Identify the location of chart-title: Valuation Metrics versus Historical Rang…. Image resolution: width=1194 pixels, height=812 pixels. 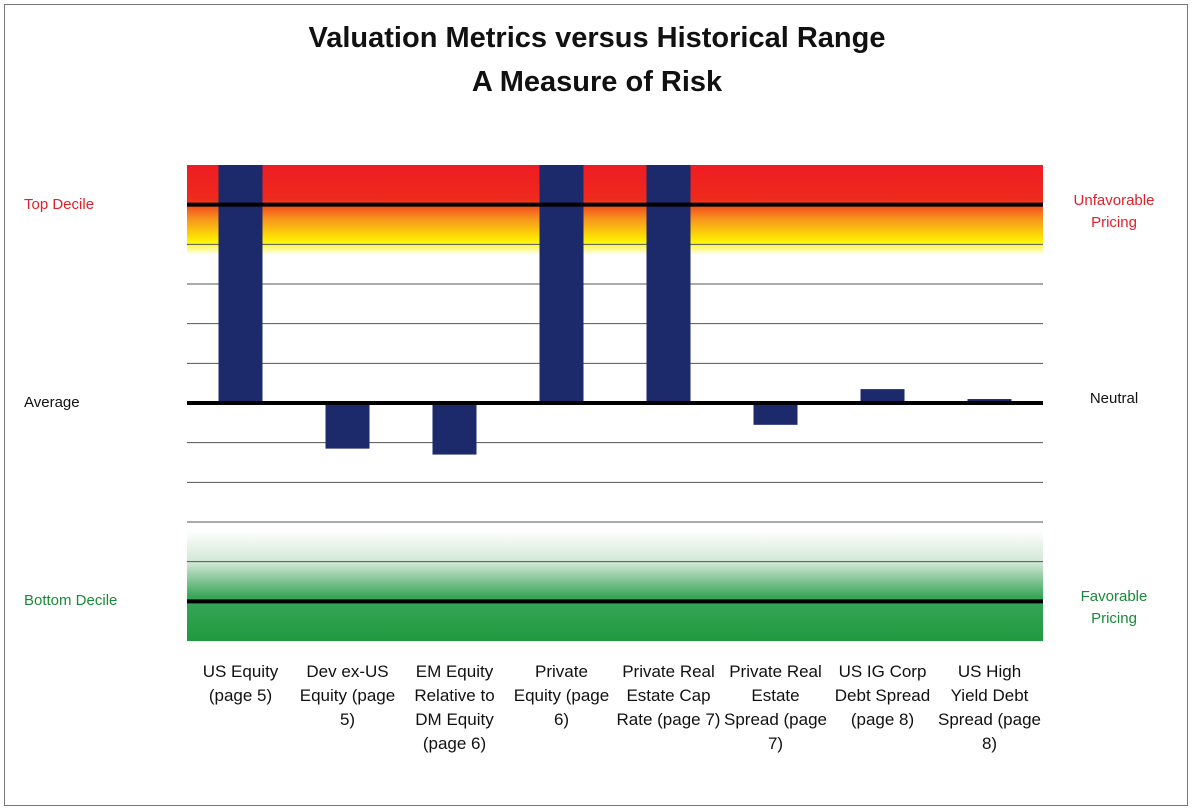
(597, 38).